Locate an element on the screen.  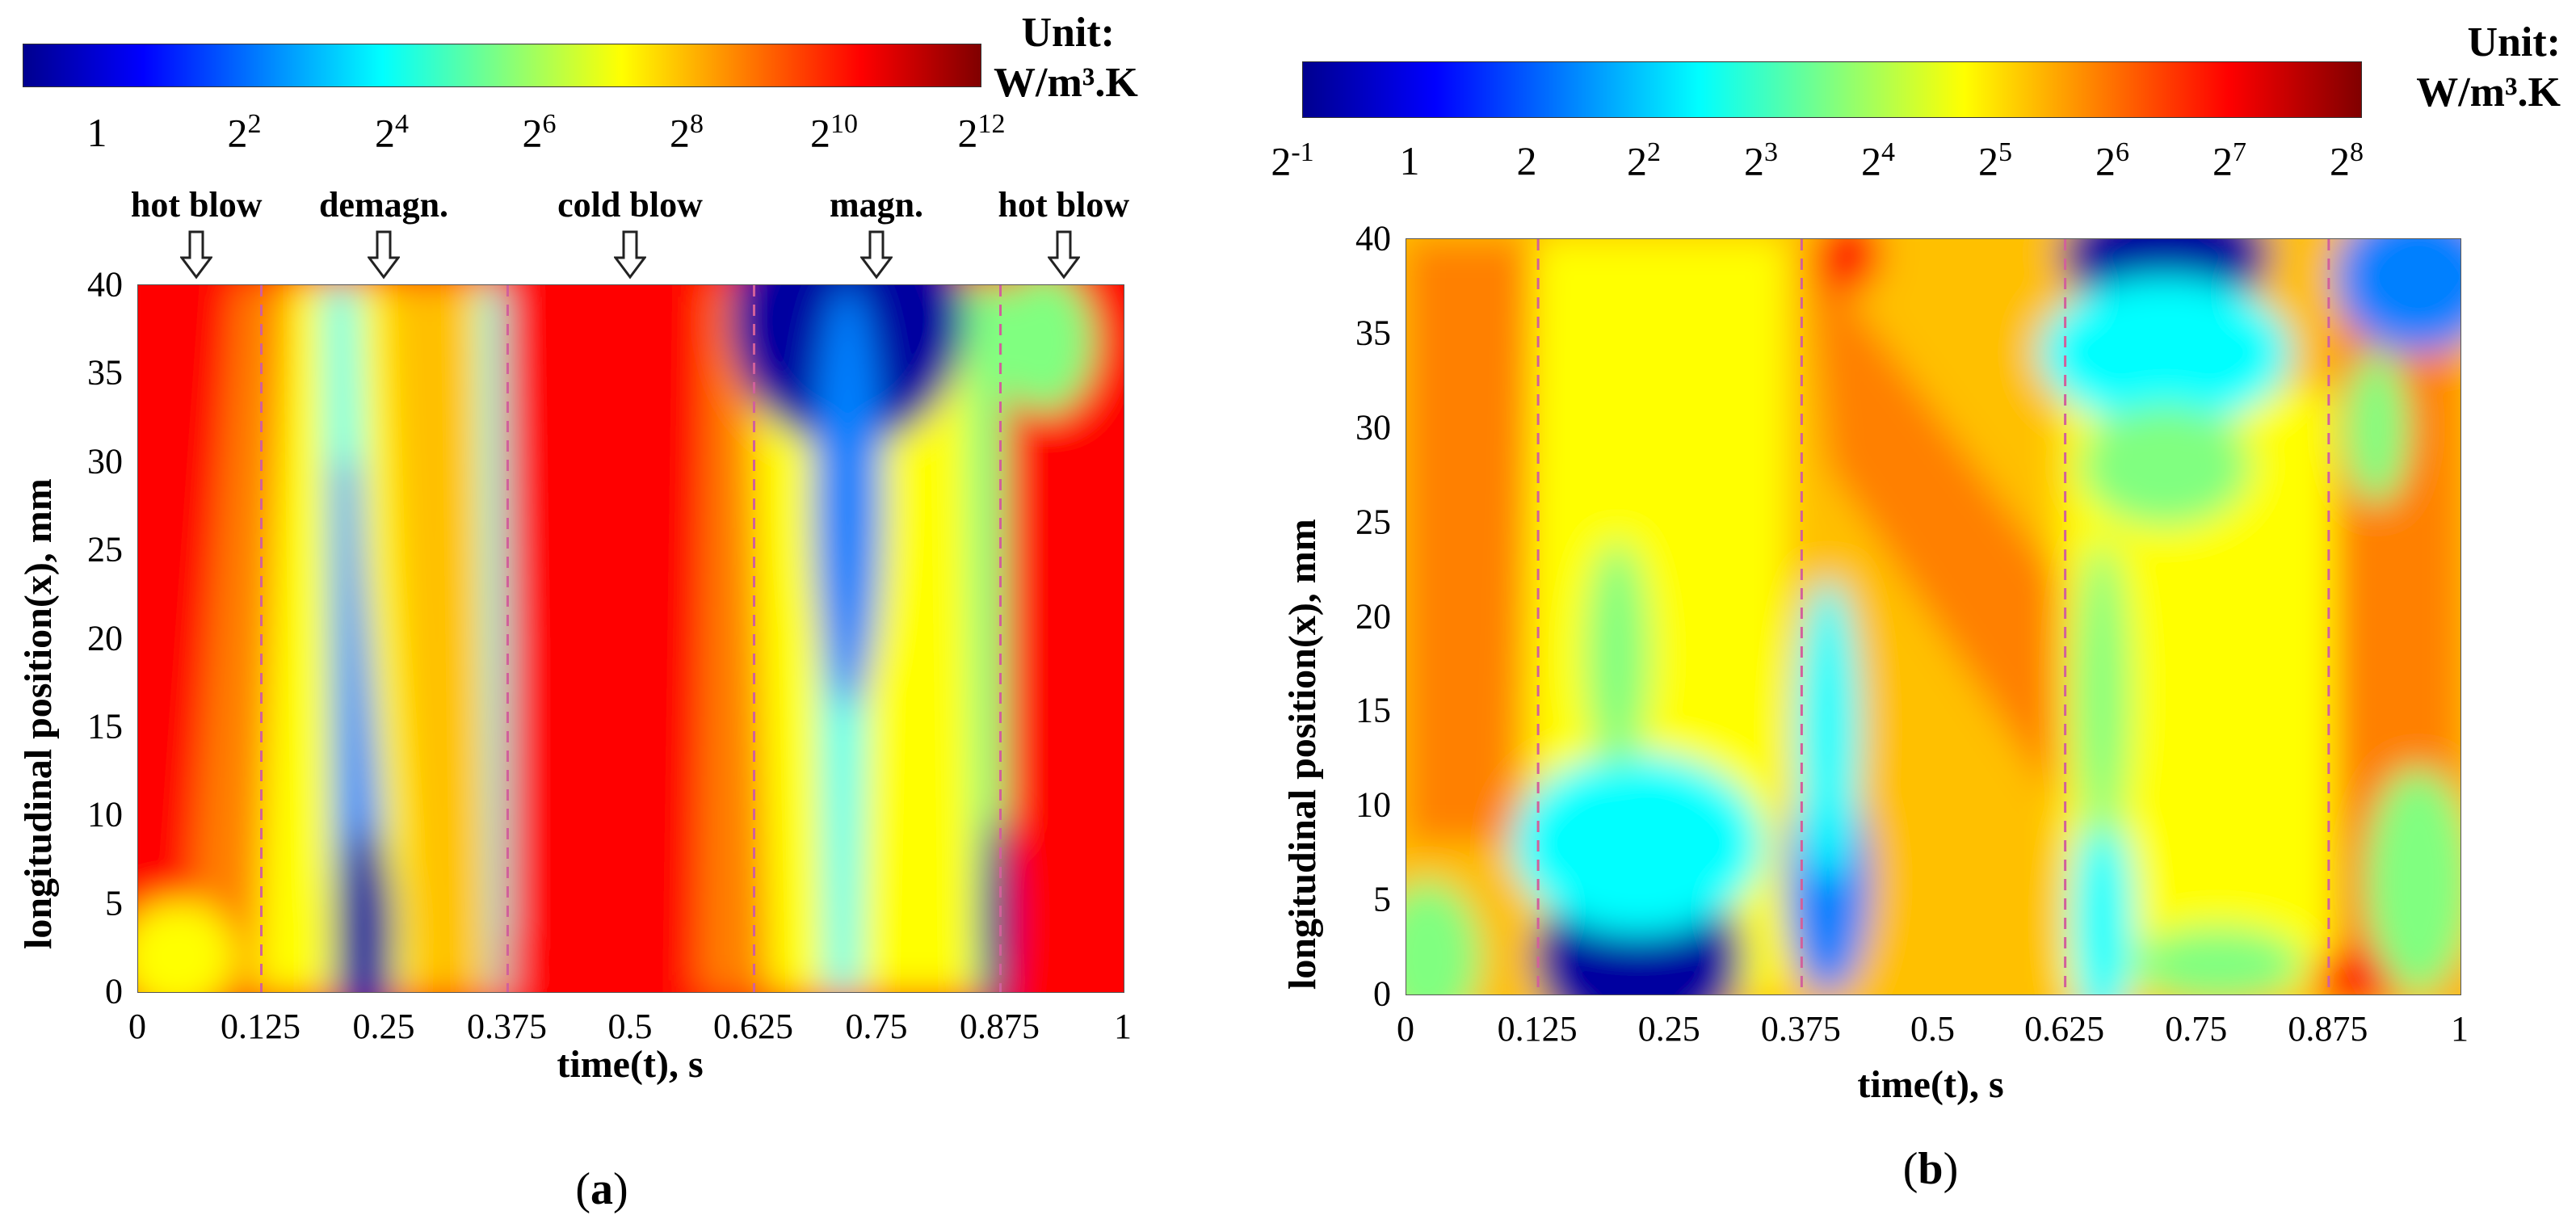
panel-b-letter: b is located at coordinates (1931, 1169).